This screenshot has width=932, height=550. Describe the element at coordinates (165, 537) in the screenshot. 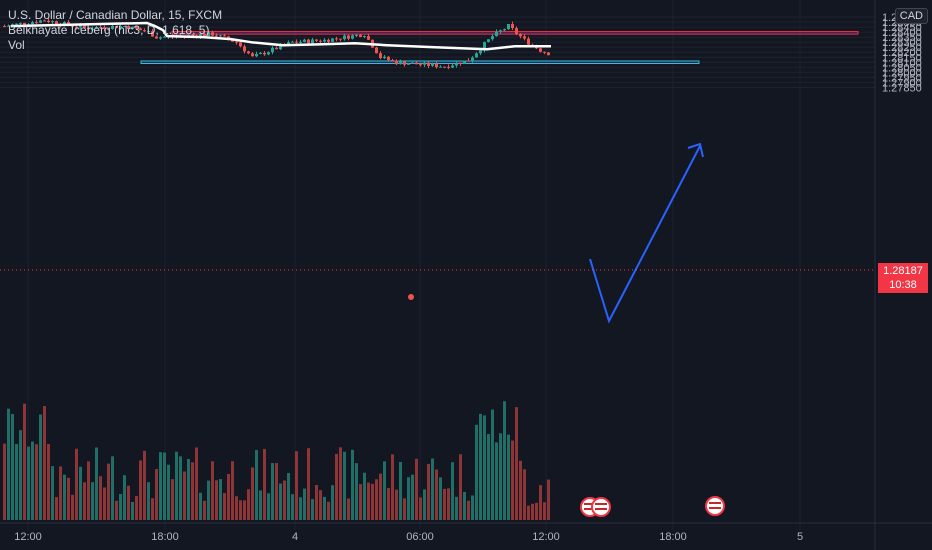

I see `x-tick-label: 18:00` at that location.